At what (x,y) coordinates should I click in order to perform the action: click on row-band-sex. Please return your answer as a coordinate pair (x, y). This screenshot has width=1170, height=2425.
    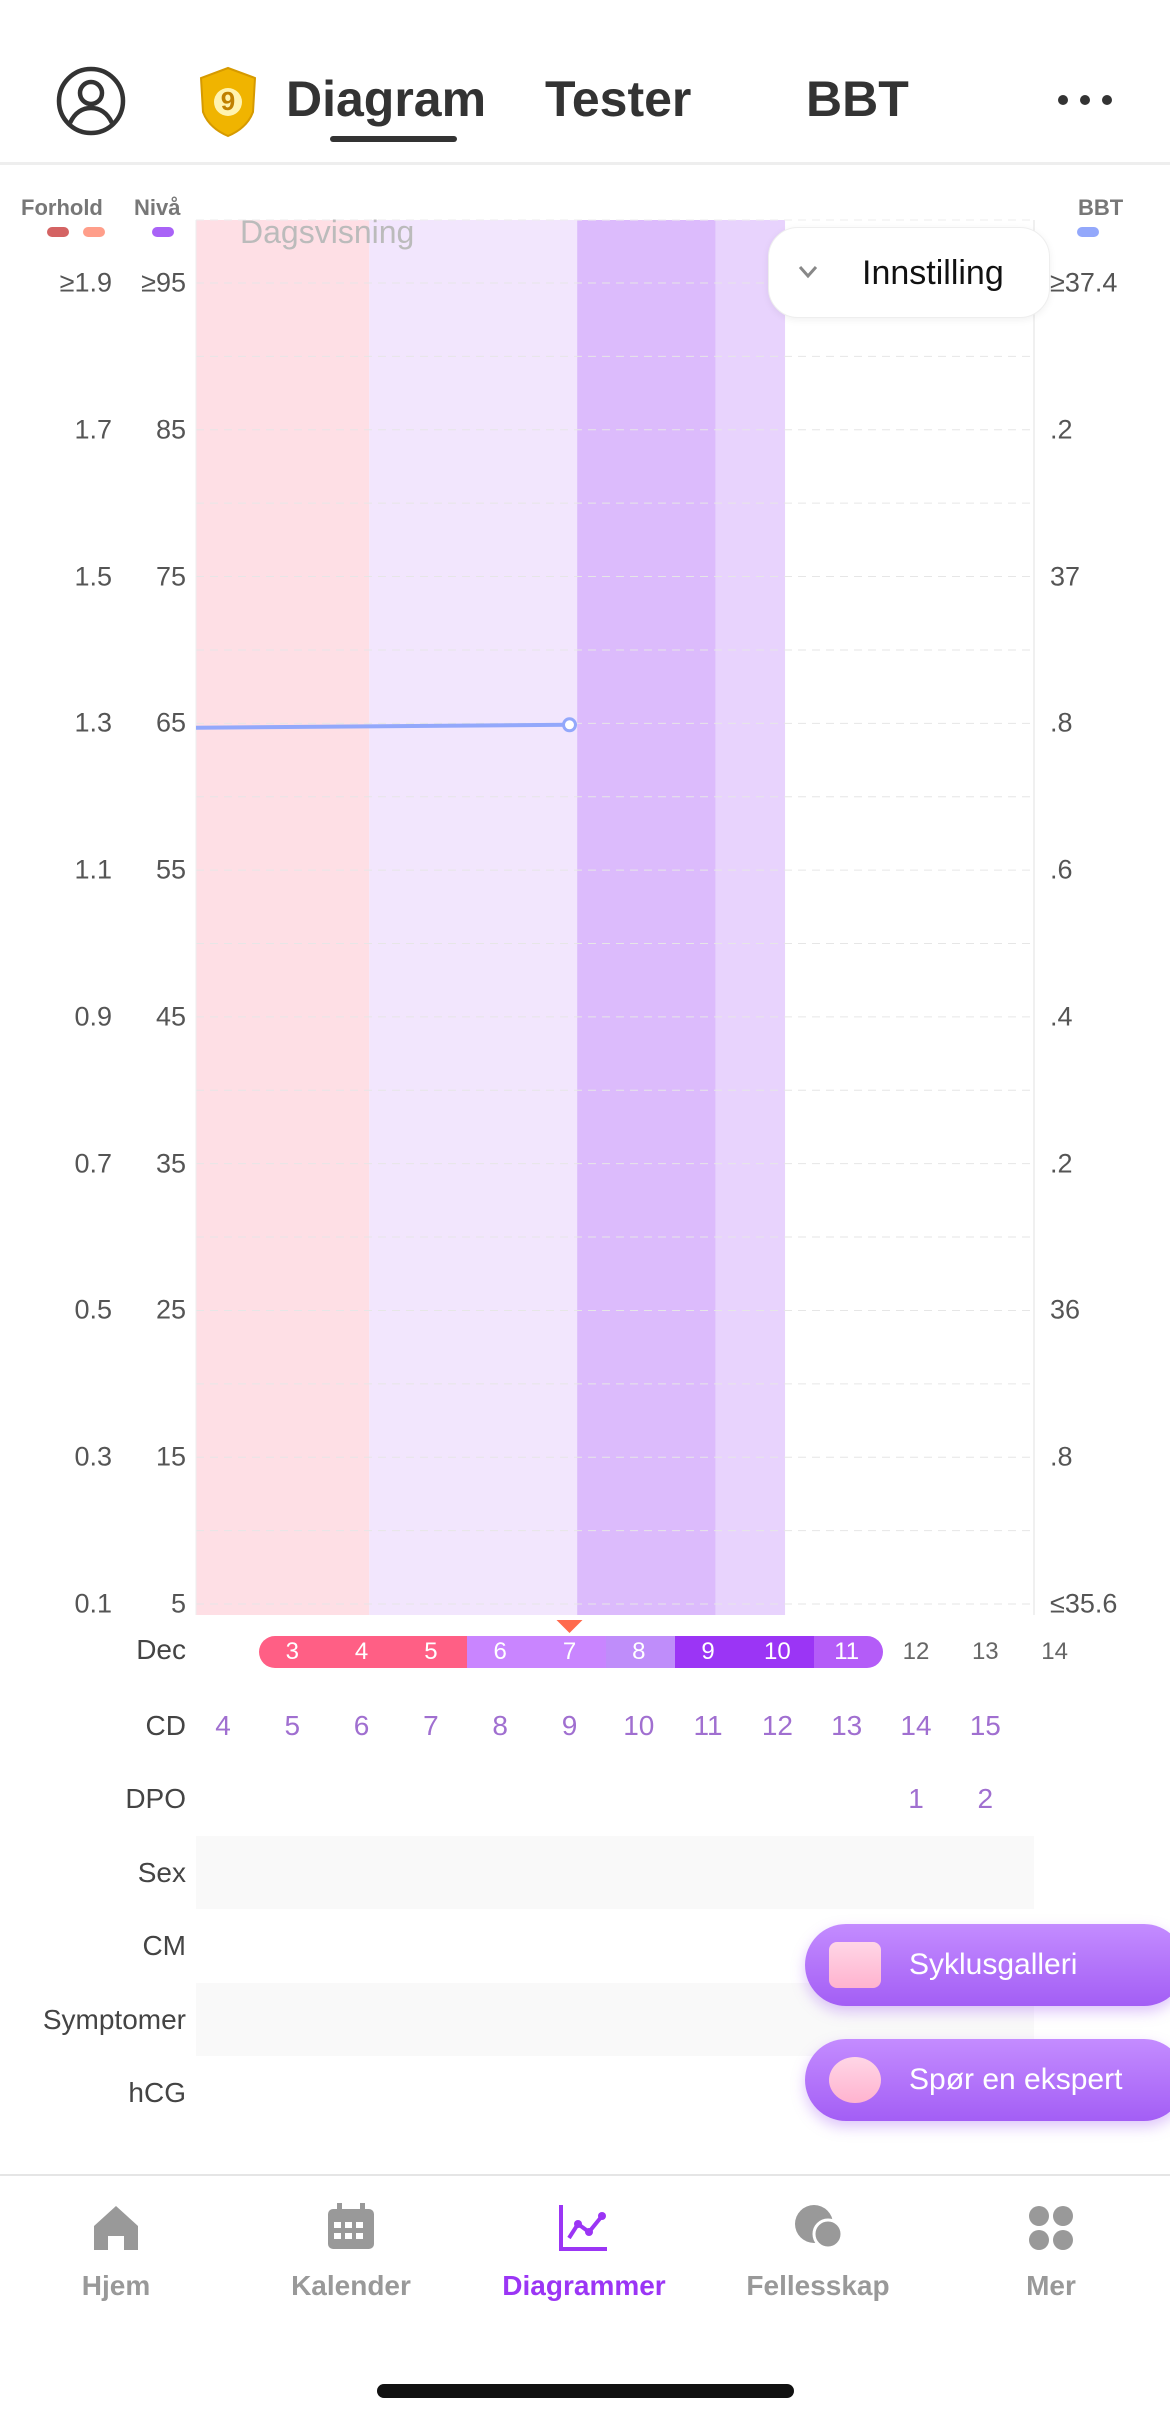
    Looking at the image, I should click on (615, 1872).